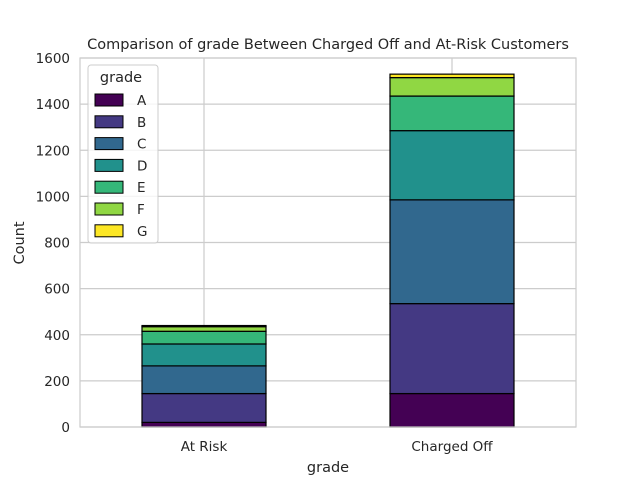 This screenshot has width=640, height=484. I want to click on legend-swatch-F, so click(109, 209).